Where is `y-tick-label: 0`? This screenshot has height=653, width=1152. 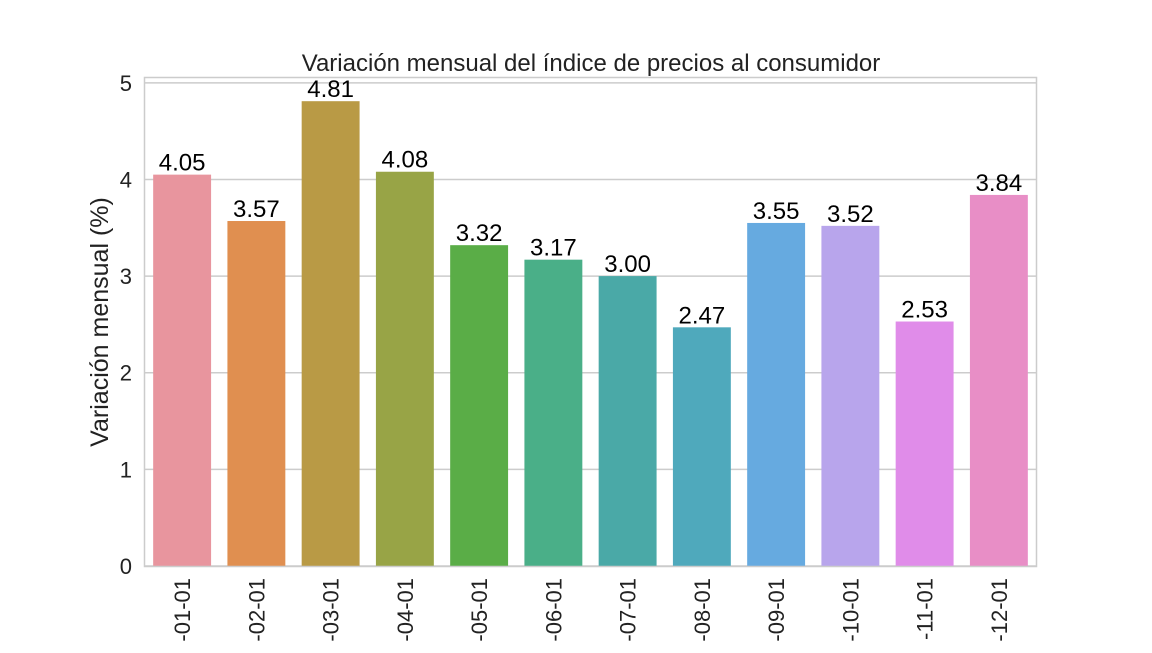 y-tick-label: 0 is located at coordinates (126, 566).